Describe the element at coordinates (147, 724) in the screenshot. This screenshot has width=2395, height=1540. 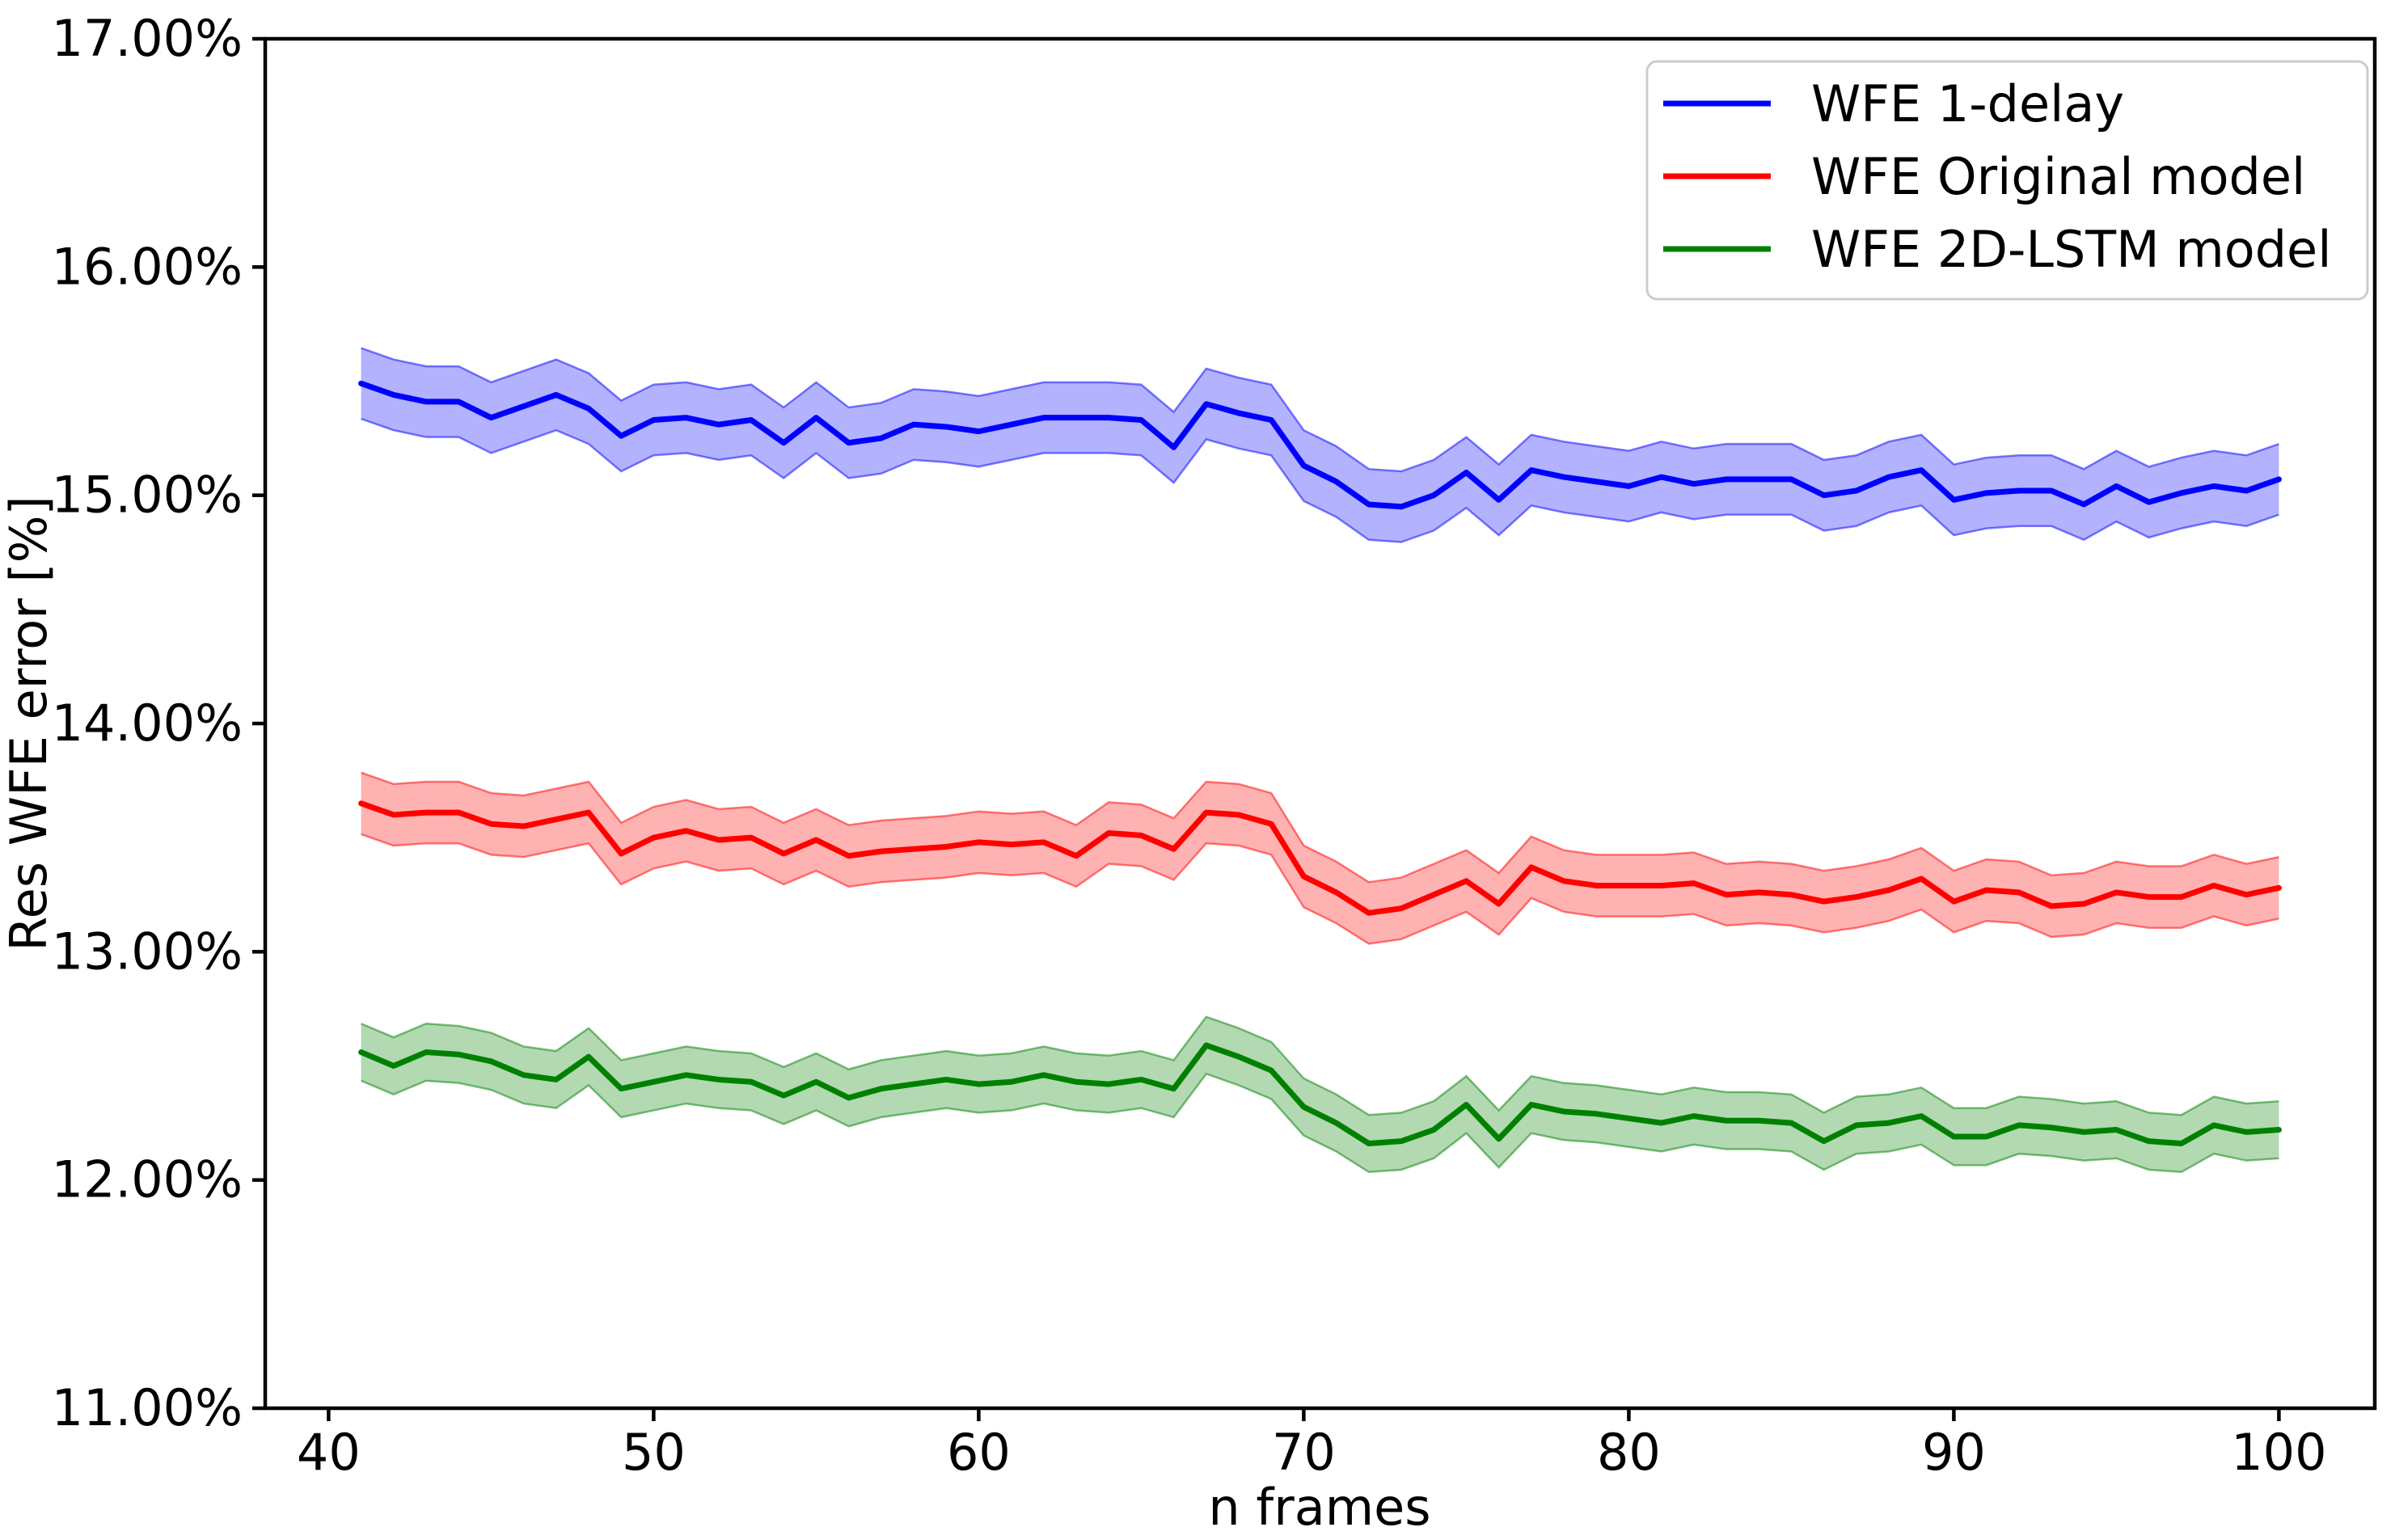
I see `y-tick-label: 14.00%` at that location.